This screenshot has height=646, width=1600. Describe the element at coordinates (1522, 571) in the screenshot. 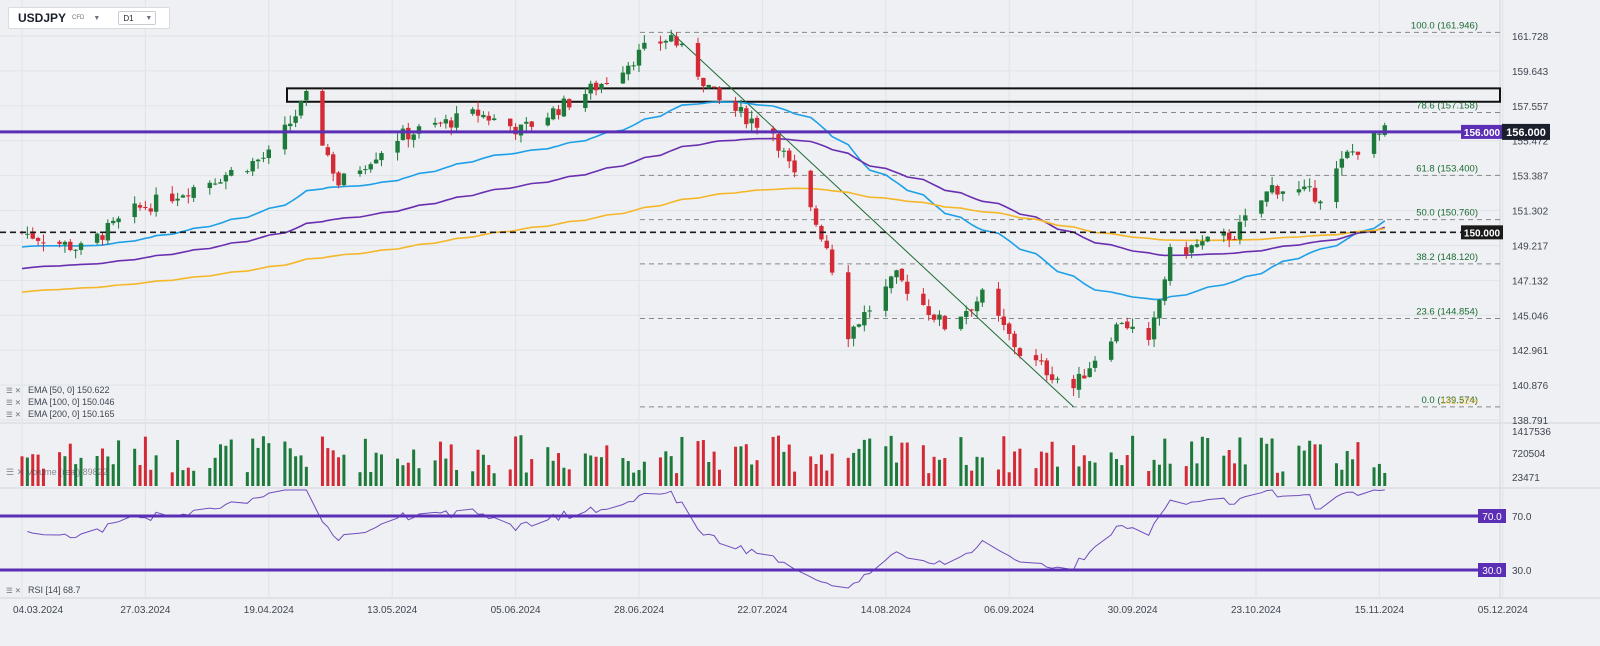

I see `rsi-tick-label: 30.0` at that location.